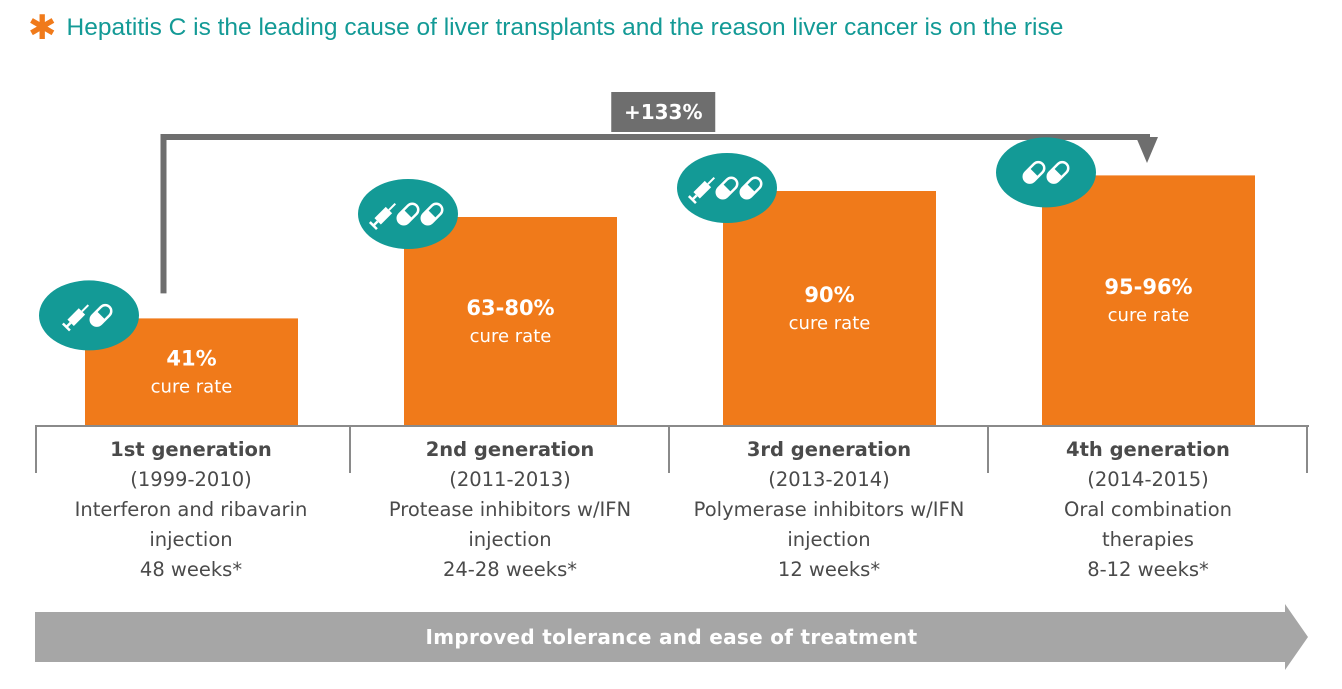 The image size is (1342, 689). What do you see at coordinates (191, 569) in the screenshot?
I see `generation-duration: 48 weeks*` at bounding box center [191, 569].